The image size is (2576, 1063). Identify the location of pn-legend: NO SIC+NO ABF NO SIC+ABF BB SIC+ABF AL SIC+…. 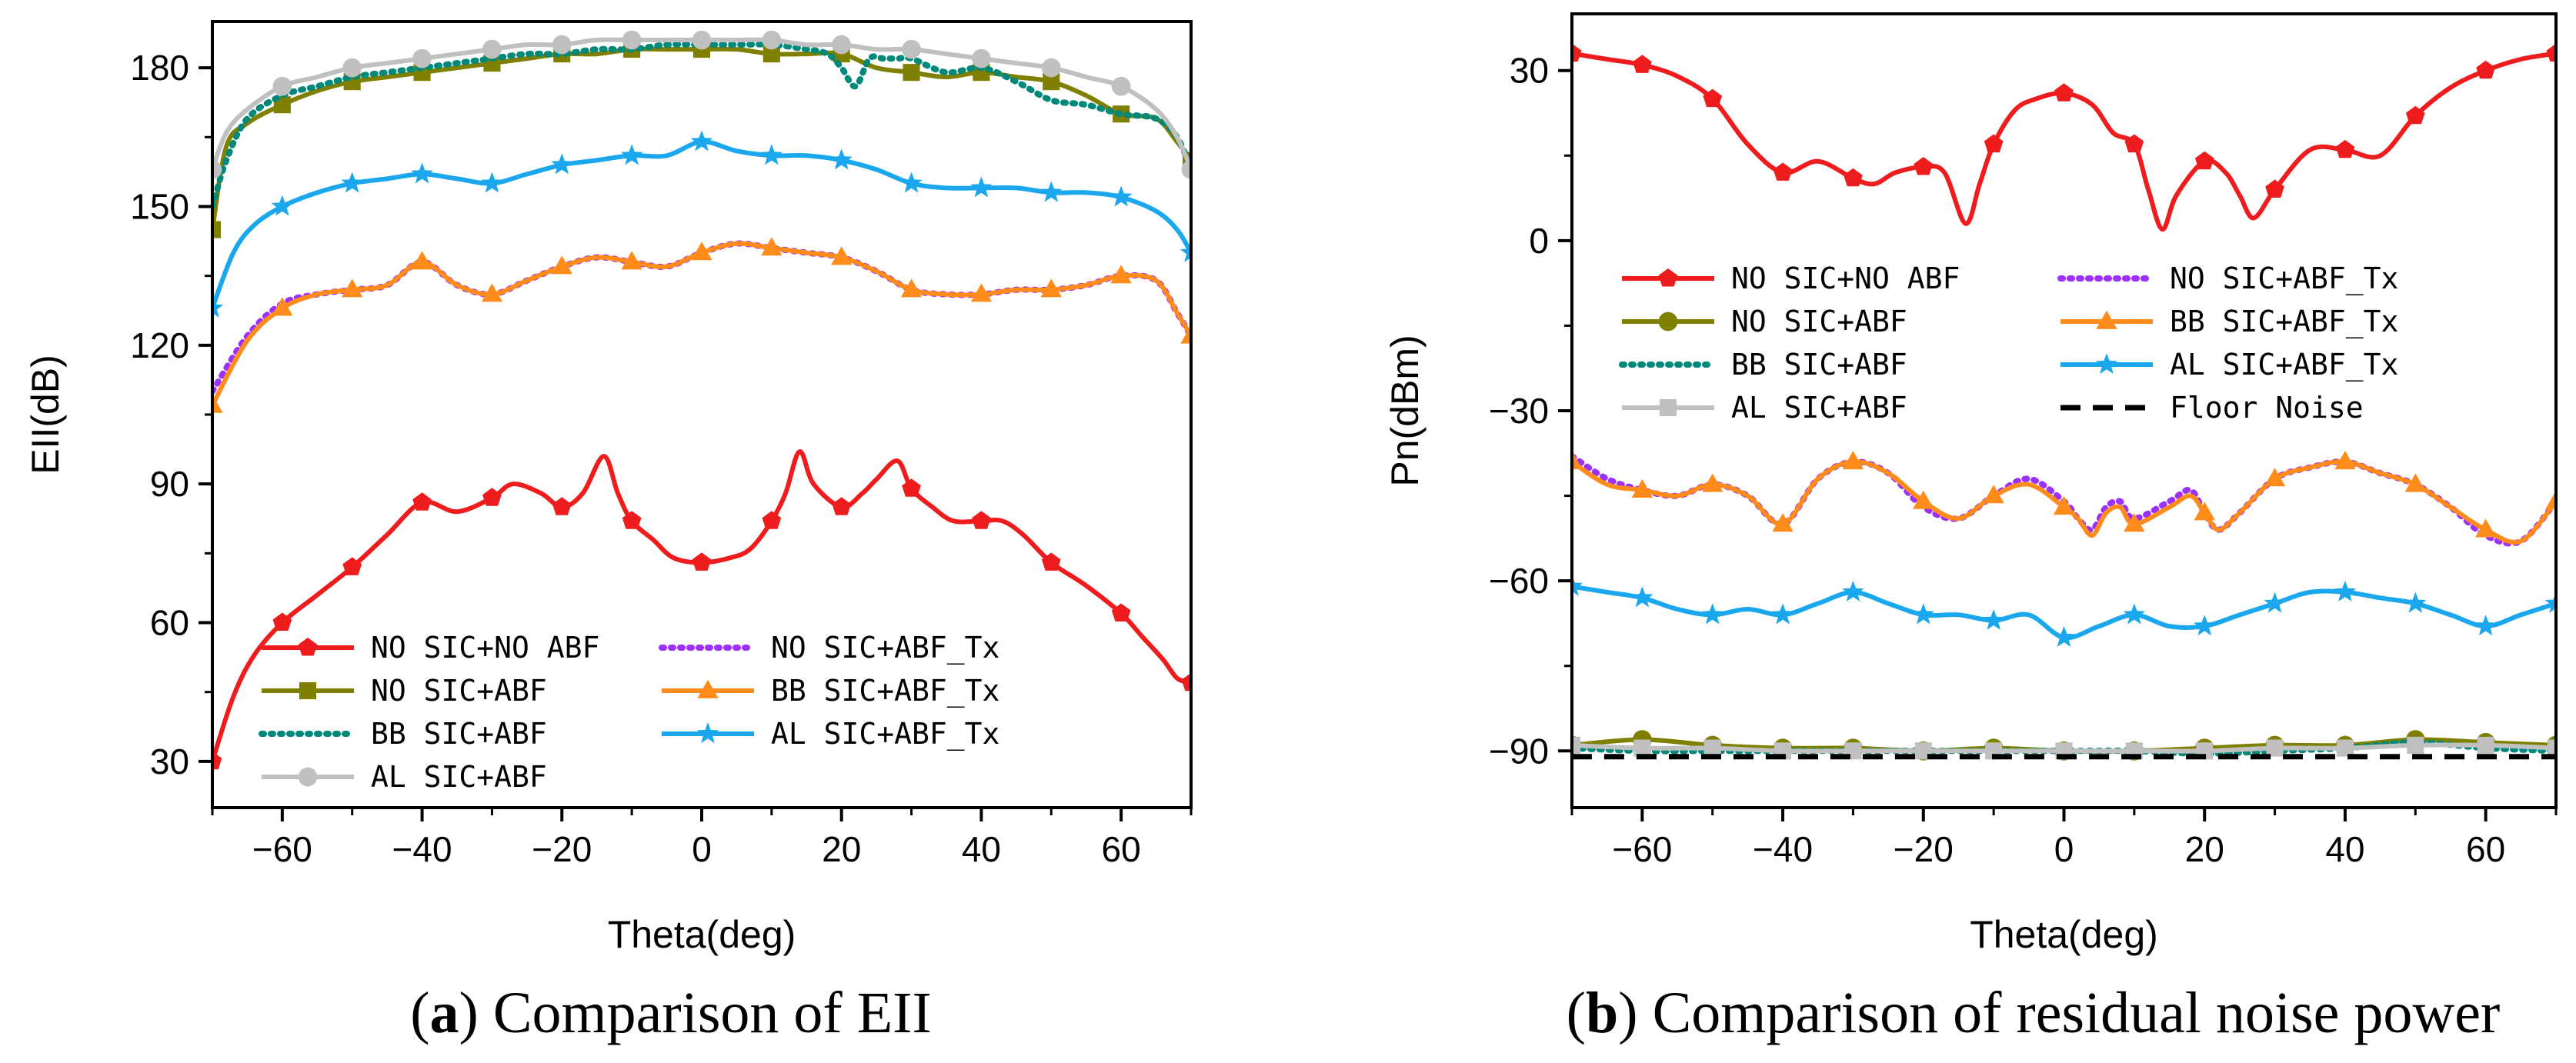
(2009, 343).